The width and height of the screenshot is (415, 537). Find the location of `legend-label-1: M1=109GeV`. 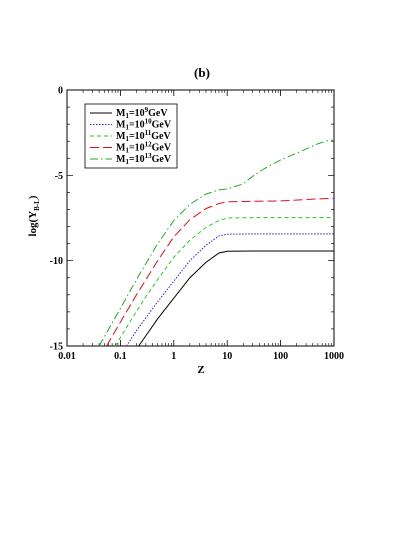

legend-label-1: M1=109GeV is located at coordinates (142, 113).